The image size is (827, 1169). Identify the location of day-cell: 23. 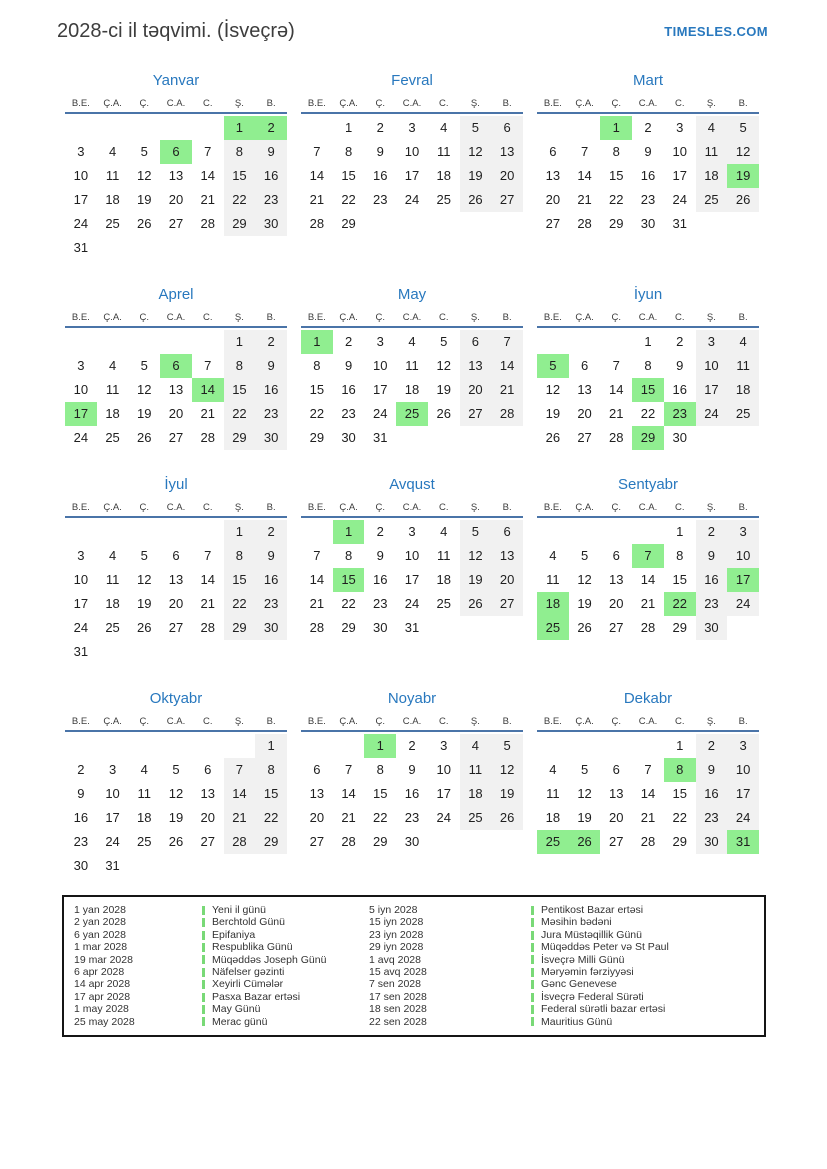
(679, 414).